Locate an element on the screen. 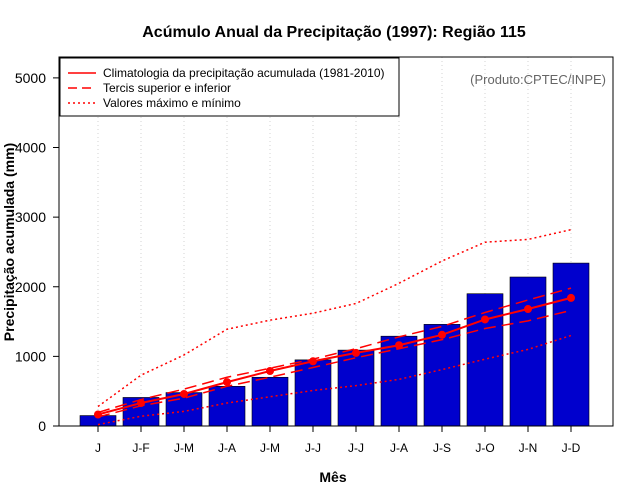 This screenshot has width=640, height=500. y-tick-label: 2000 is located at coordinates (30, 287).